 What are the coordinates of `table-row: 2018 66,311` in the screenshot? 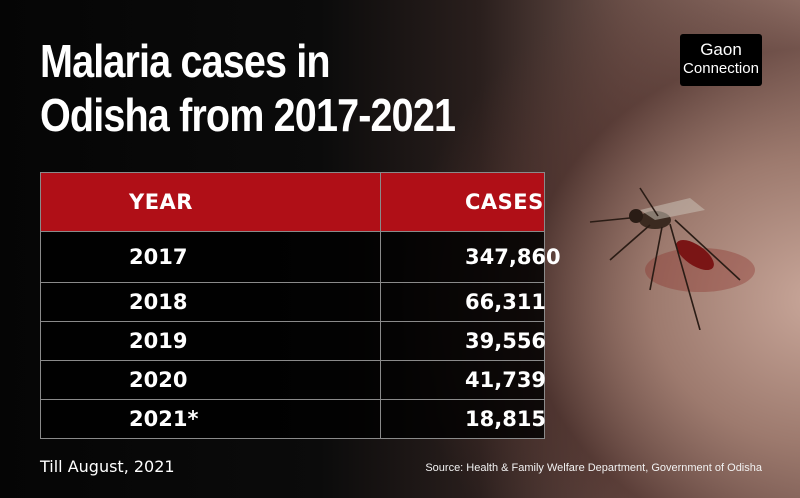 It's located at (293, 302).